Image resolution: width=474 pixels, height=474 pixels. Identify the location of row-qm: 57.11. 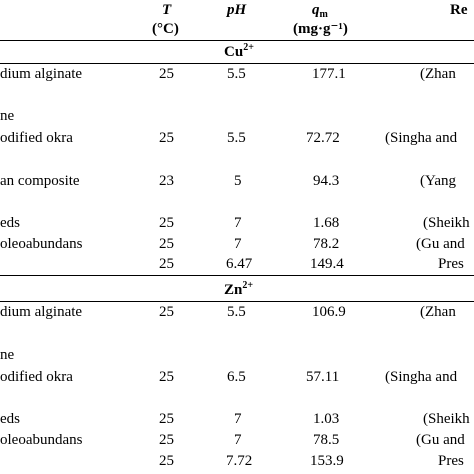
(323, 377).